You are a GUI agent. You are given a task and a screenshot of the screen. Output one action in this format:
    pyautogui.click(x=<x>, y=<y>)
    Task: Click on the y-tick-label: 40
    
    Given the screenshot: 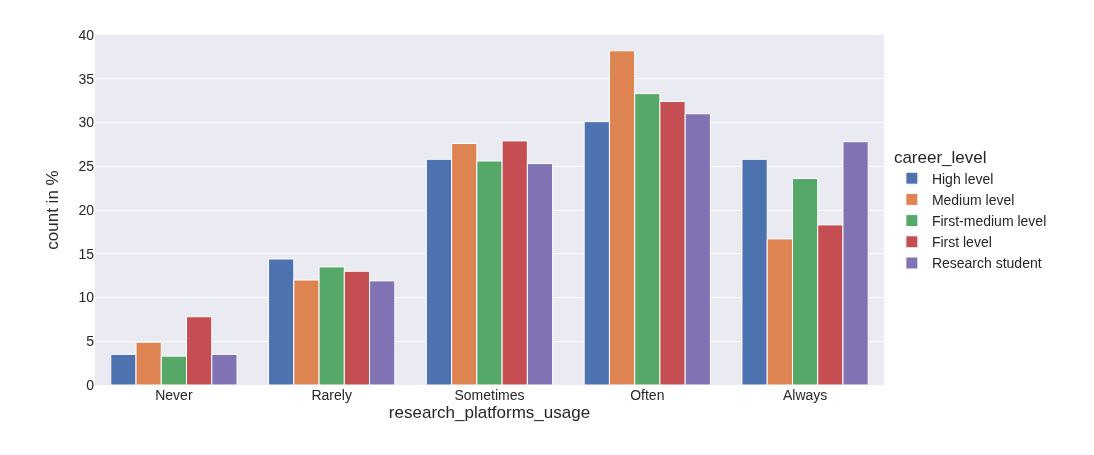 What is the action you would take?
    pyautogui.click(x=86, y=34)
    